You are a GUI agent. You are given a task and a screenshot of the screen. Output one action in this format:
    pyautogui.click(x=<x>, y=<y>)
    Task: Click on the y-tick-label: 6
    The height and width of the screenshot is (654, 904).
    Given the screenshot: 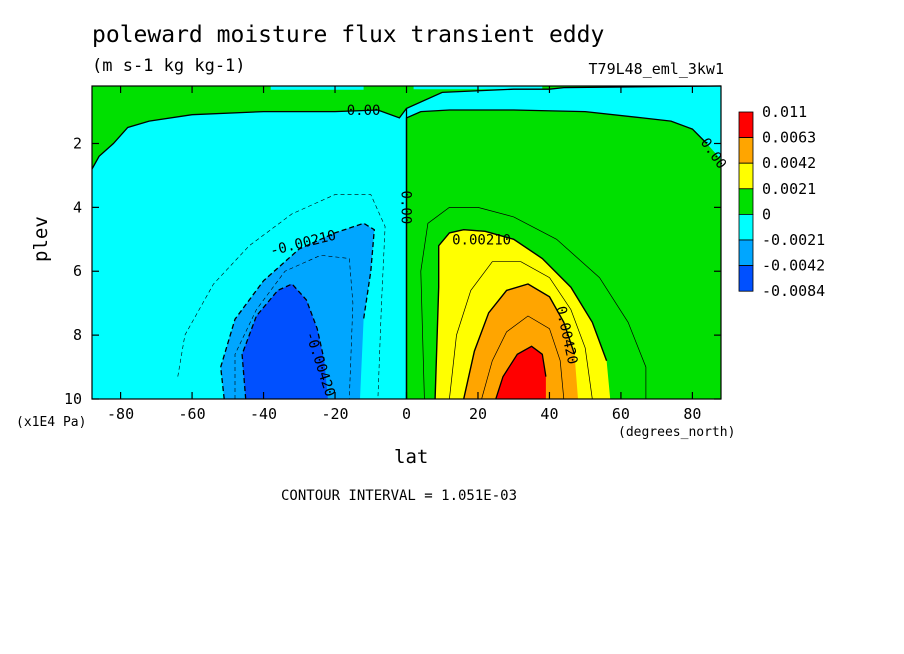 What is the action you would take?
    pyautogui.click(x=77, y=271)
    